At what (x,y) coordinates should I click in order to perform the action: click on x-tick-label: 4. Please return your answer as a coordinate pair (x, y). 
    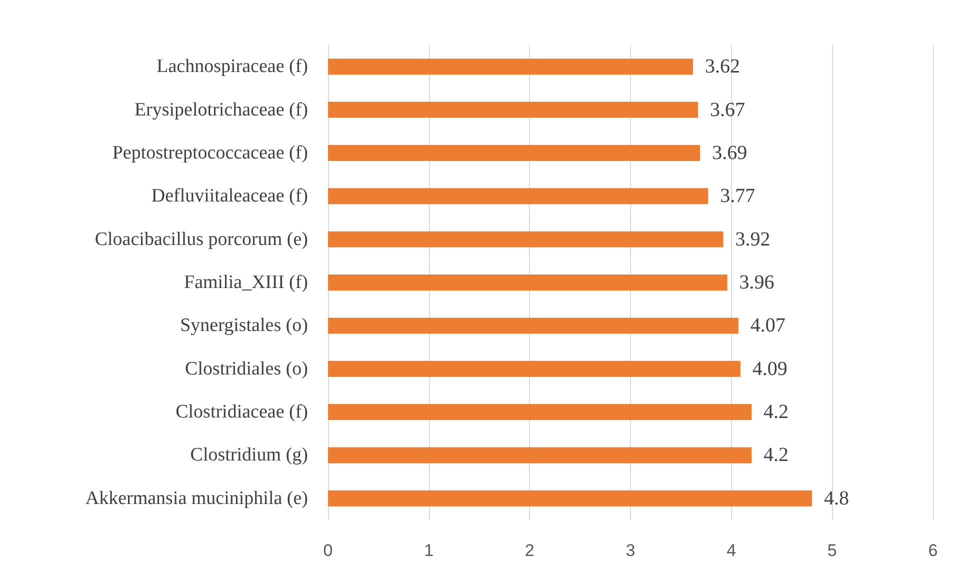
    Looking at the image, I should click on (731, 550).